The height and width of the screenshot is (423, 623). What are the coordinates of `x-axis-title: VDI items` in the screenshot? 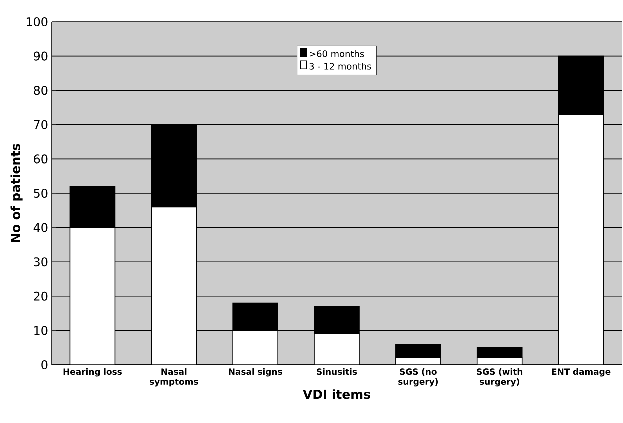 It's located at (336, 395).